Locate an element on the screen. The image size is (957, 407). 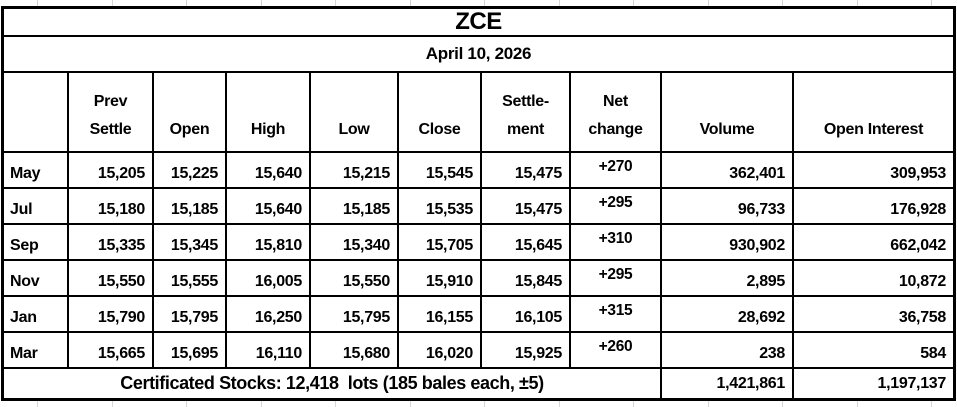
cell-open: 15,795 is located at coordinates (190, 314).